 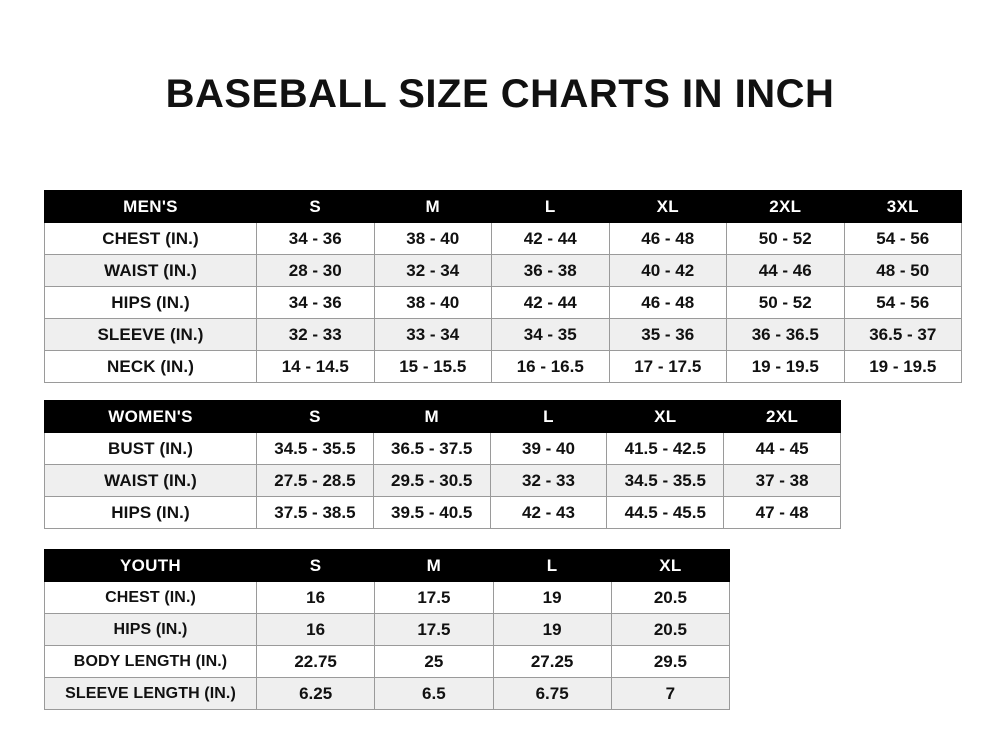 What do you see at coordinates (150, 565) in the screenshot?
I see `youth-corner-label: YOUTH` at bounding box center [150, 565].